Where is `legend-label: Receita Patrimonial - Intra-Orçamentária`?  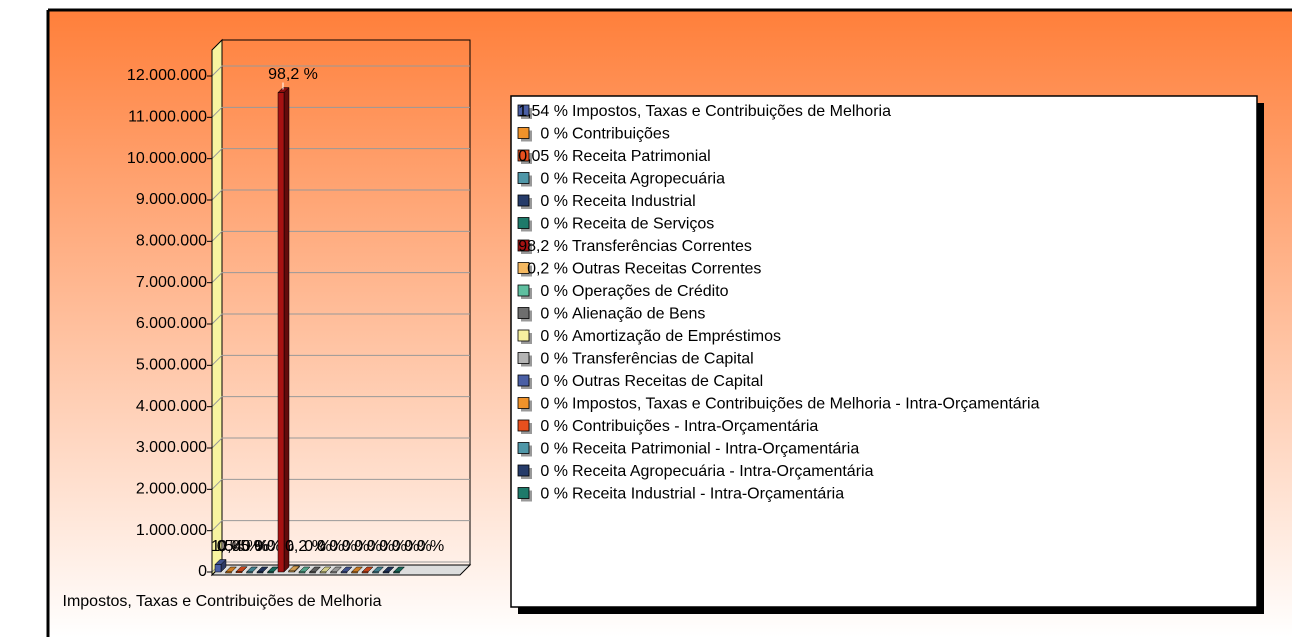
legend-label: Receita Patrimonial - Intra-Orçamentária is located at coordinates (715, 449).